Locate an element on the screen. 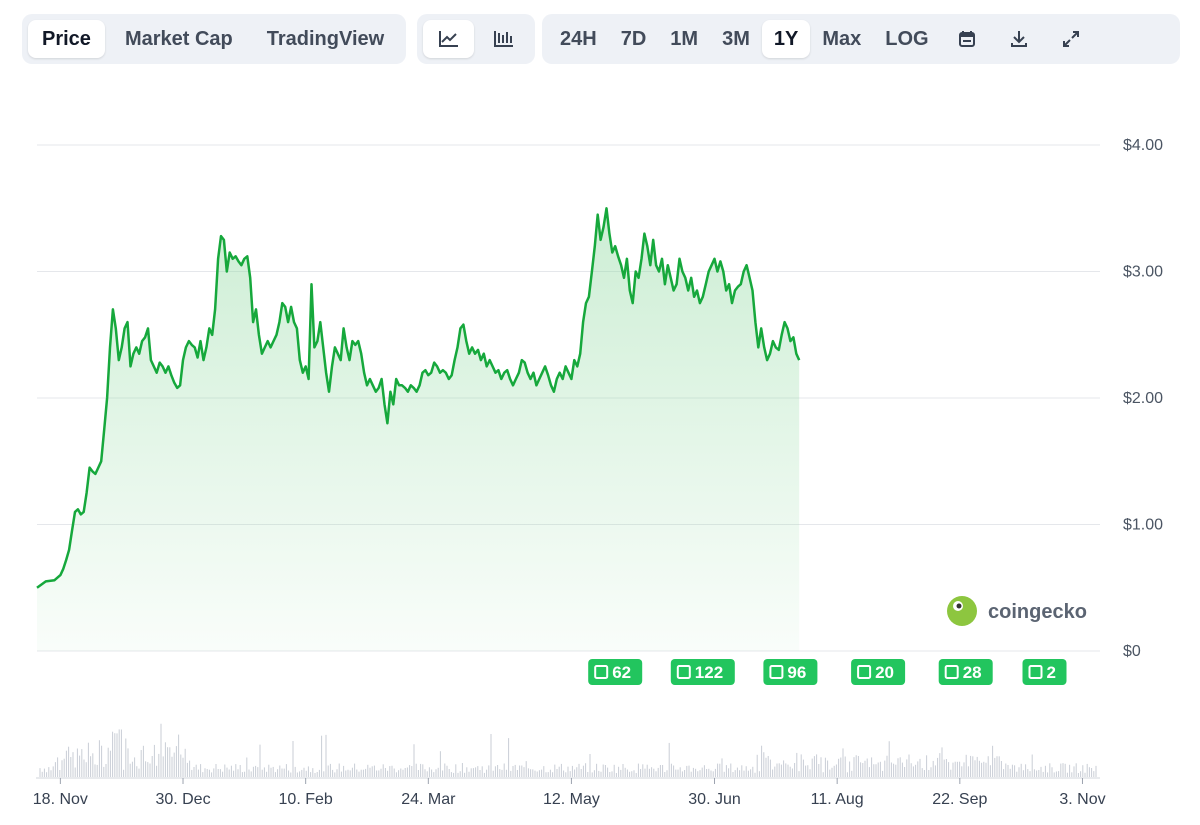 This screenshot has height=825, width=1200. line-chart-icon is located at coordinates (448, 39).